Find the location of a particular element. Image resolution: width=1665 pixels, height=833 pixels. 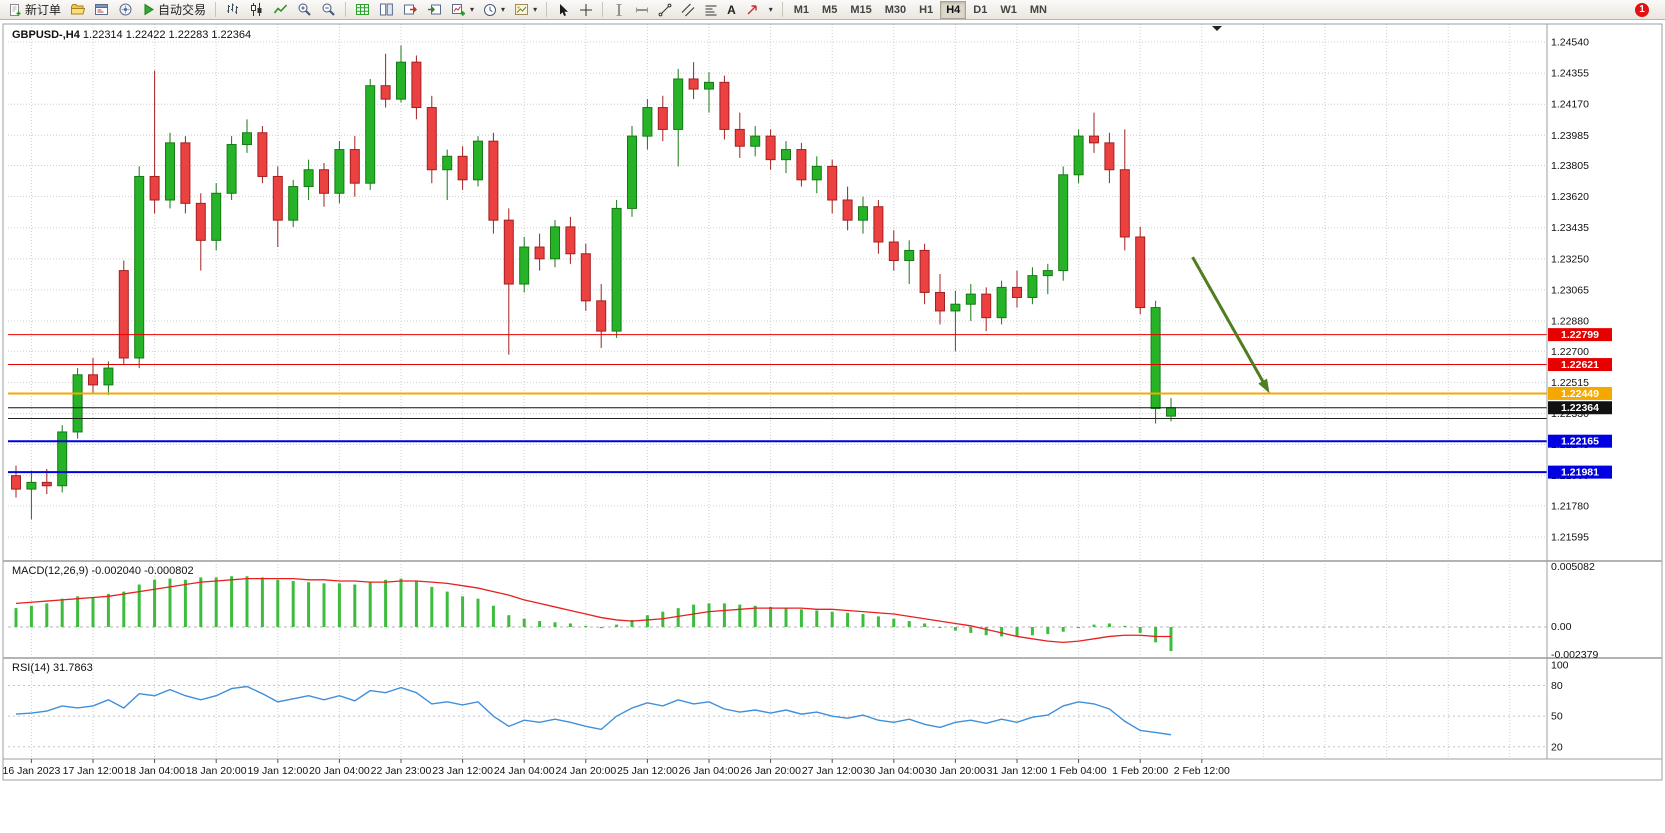

arrows-tool-icon is located at coordinates (752, 9).